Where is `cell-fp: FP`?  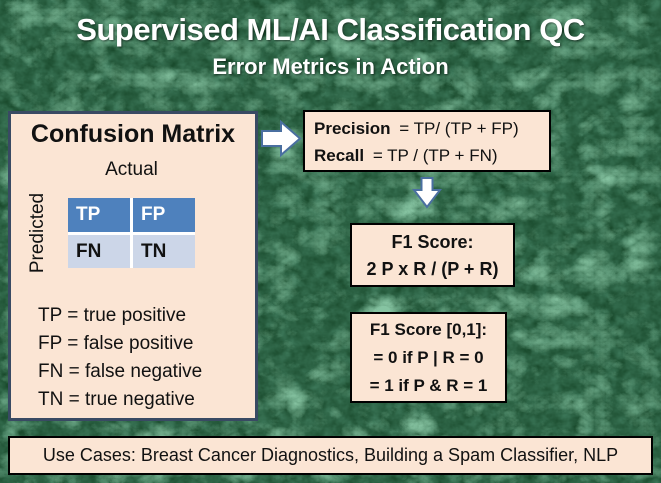 cell-fp: FP is located at coordinates (164, 215).